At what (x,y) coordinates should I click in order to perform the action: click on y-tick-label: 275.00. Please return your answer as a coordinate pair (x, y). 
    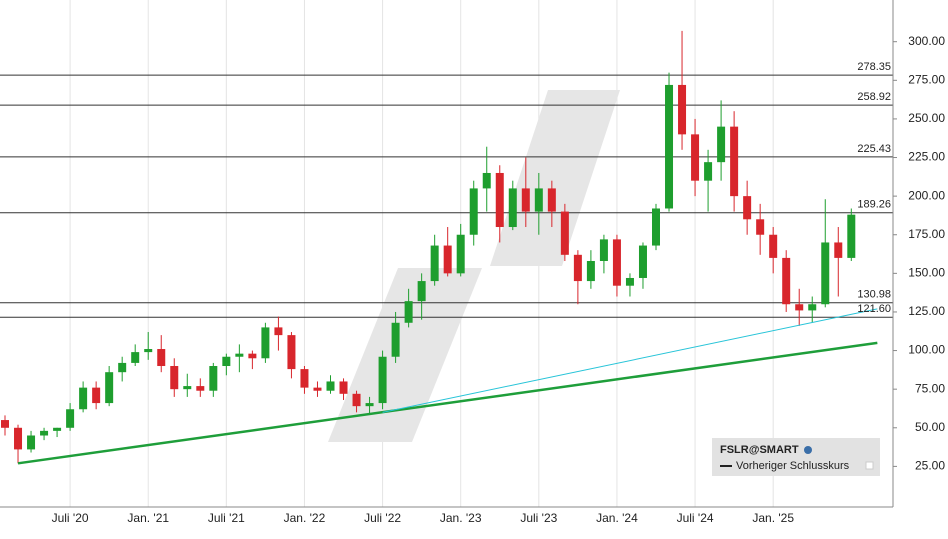
    Looking at the image, I should click on (926, 79).